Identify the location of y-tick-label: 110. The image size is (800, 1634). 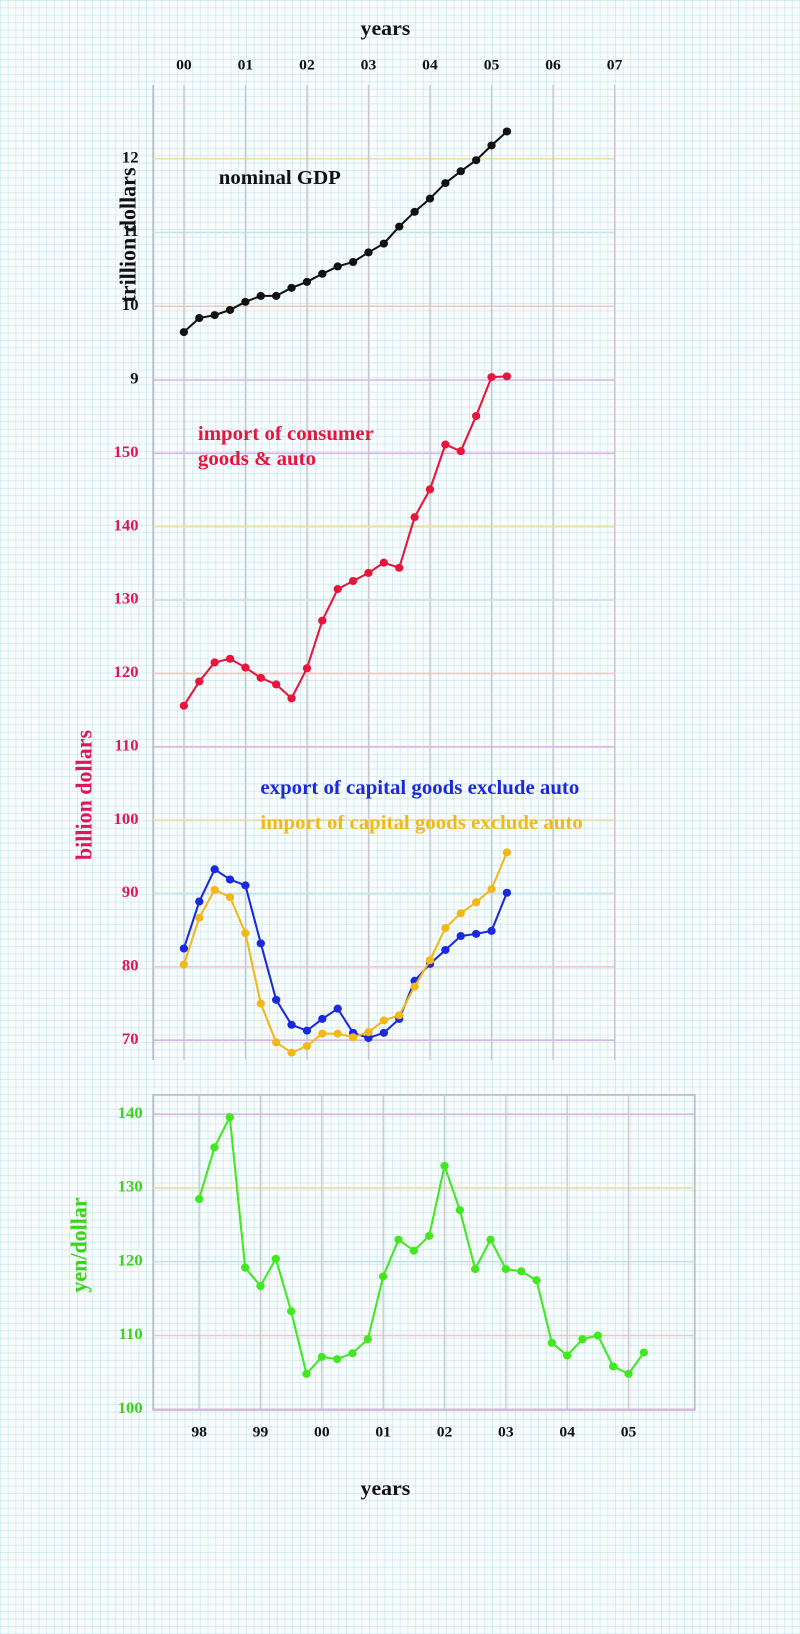
(126, 745).